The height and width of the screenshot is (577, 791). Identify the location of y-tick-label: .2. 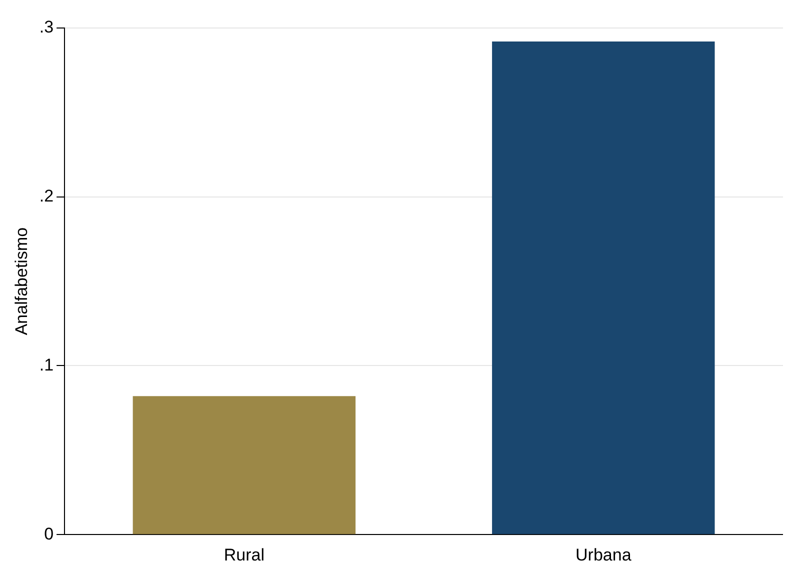
(46, 196).